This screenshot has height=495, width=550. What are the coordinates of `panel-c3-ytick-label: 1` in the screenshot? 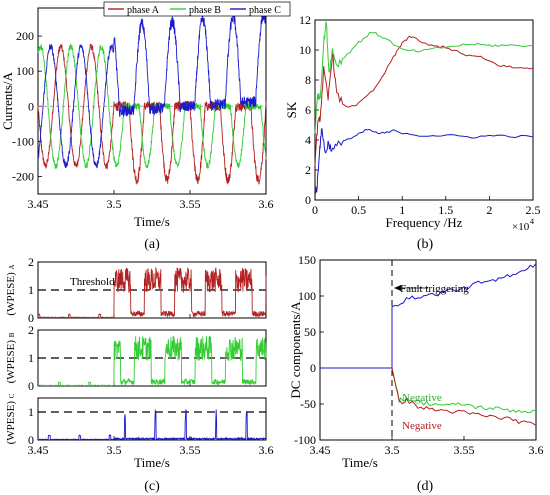 It's located at (31, 412).